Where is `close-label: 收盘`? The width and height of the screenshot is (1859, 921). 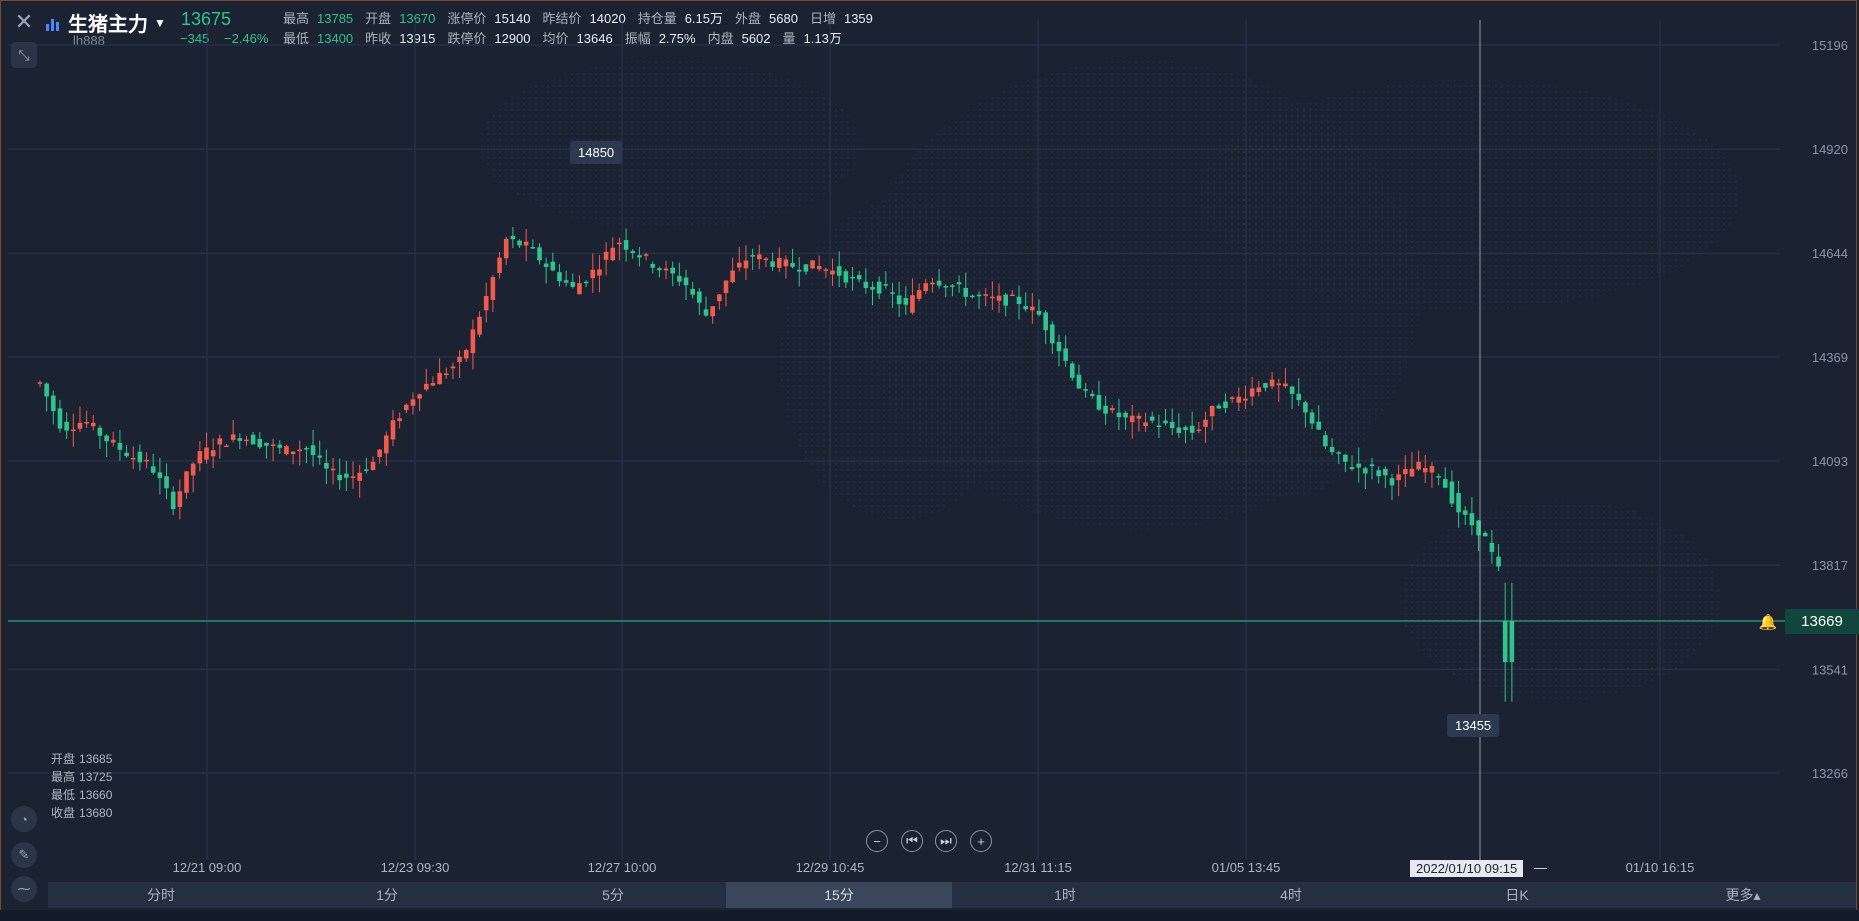 close-label: 收盘 is located at coordinates (63, 813).